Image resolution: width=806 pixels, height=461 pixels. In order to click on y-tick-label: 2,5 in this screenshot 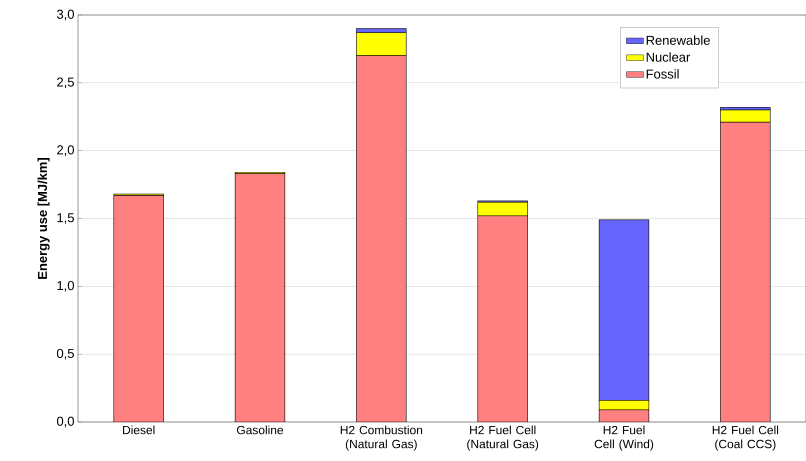, I will do `click(65, 82)`.